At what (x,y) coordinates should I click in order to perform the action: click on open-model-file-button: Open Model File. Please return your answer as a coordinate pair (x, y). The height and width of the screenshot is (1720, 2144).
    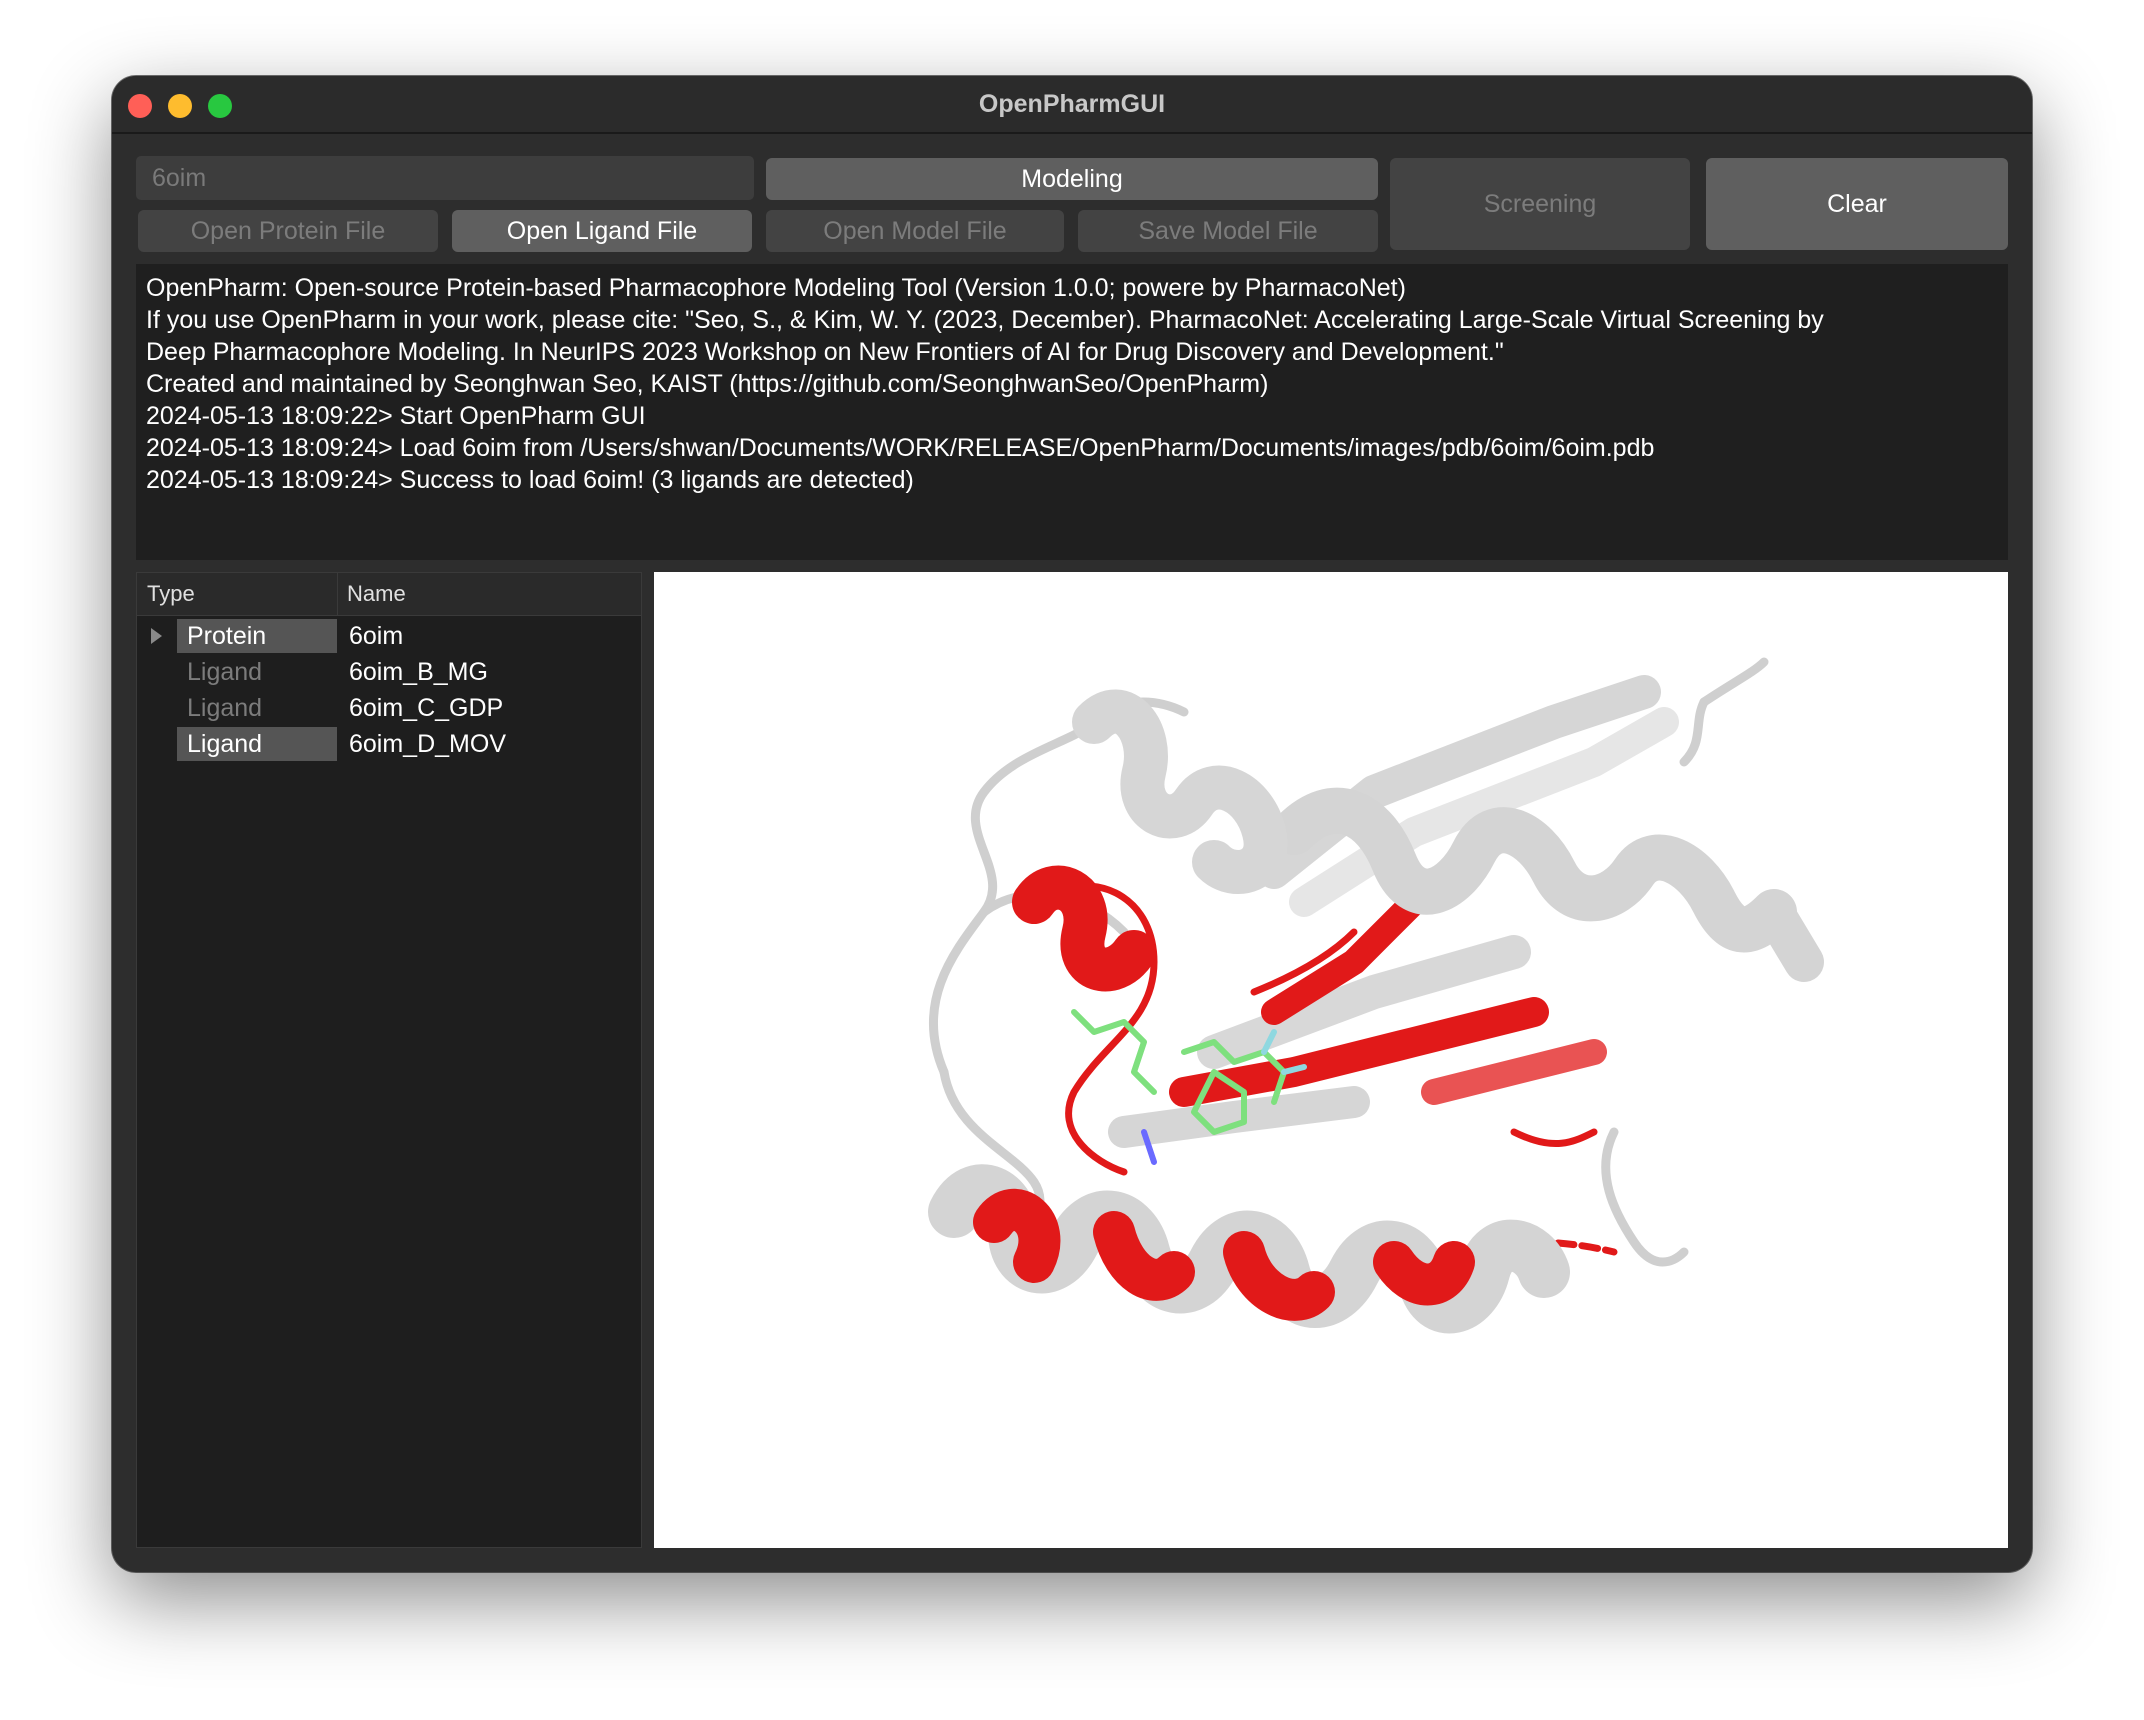
    Looking at the image, I should click on (915, 231).